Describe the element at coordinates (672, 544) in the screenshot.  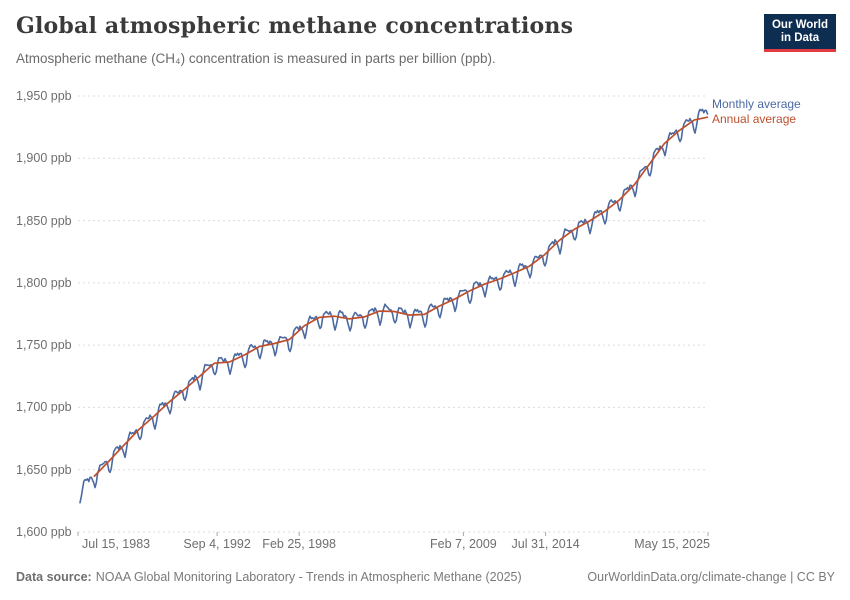
I see `x-axis-label: May 15, 2025` at that location.